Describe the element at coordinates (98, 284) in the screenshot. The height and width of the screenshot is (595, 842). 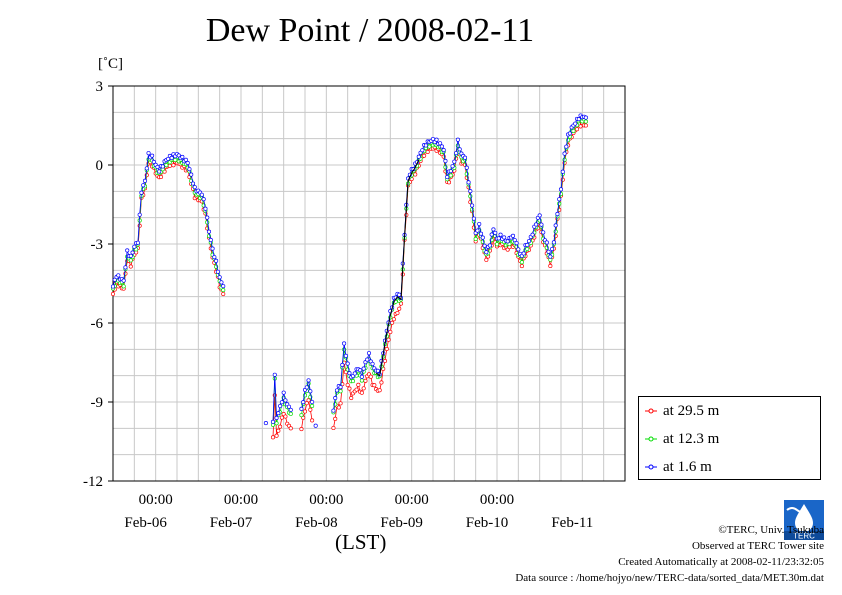
I see `y-axis-ticks: 3 0 -3 -6 -9 -12` at that location.